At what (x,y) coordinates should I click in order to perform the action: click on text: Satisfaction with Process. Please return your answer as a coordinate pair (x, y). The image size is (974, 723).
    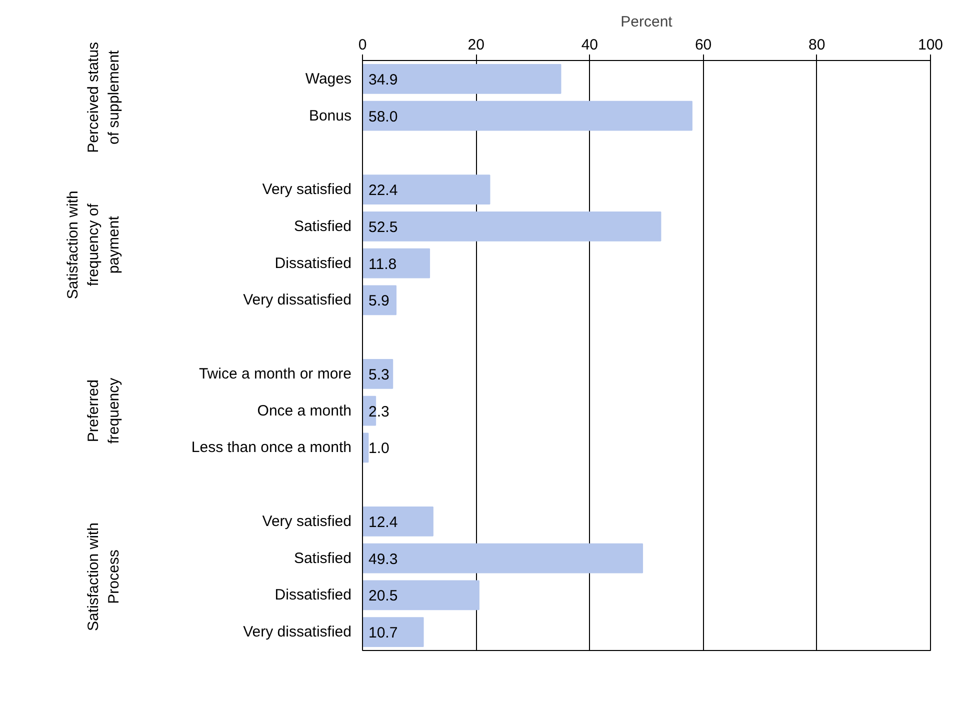
    Looking at the image, I should click on (103, 576).